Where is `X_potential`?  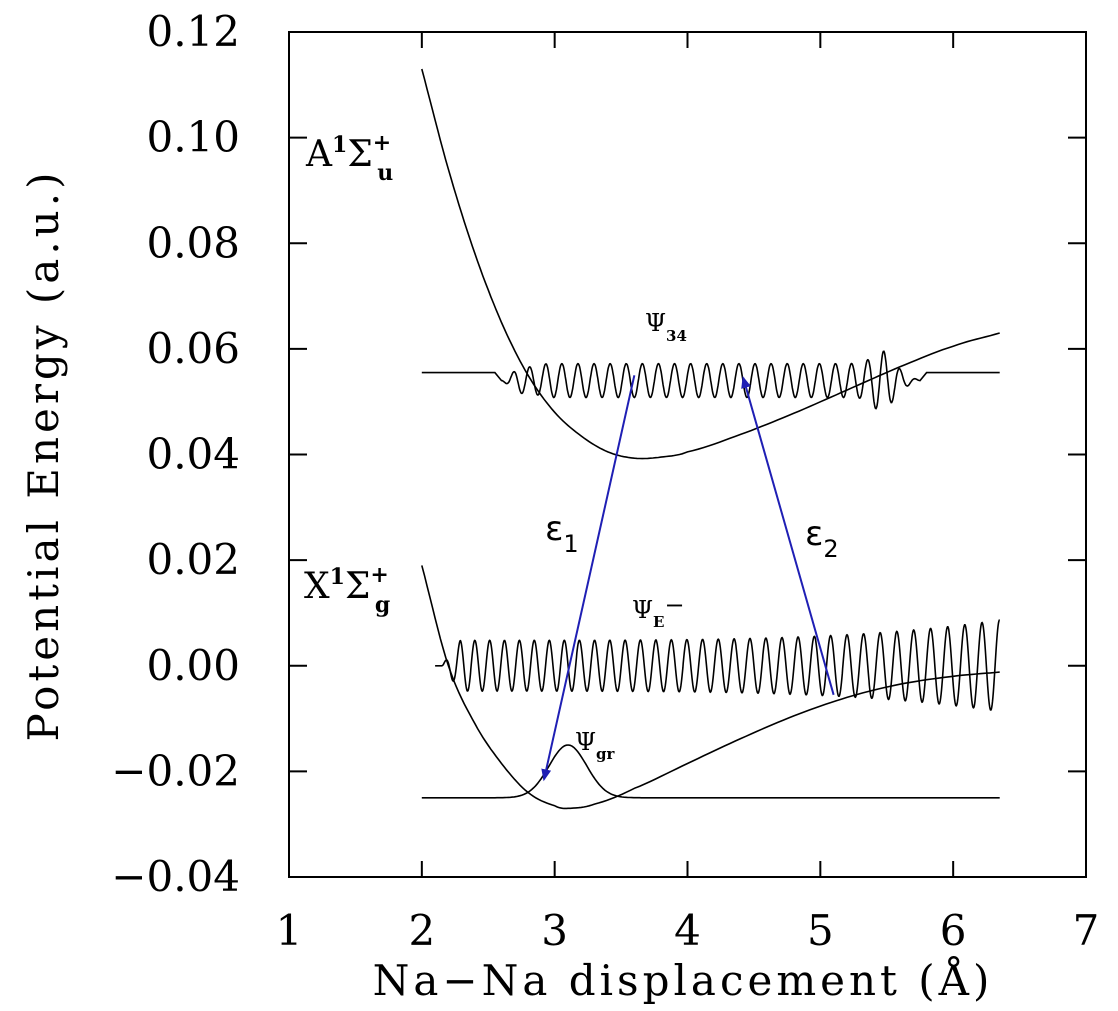
X_potential is located at coordinates (710, 687).